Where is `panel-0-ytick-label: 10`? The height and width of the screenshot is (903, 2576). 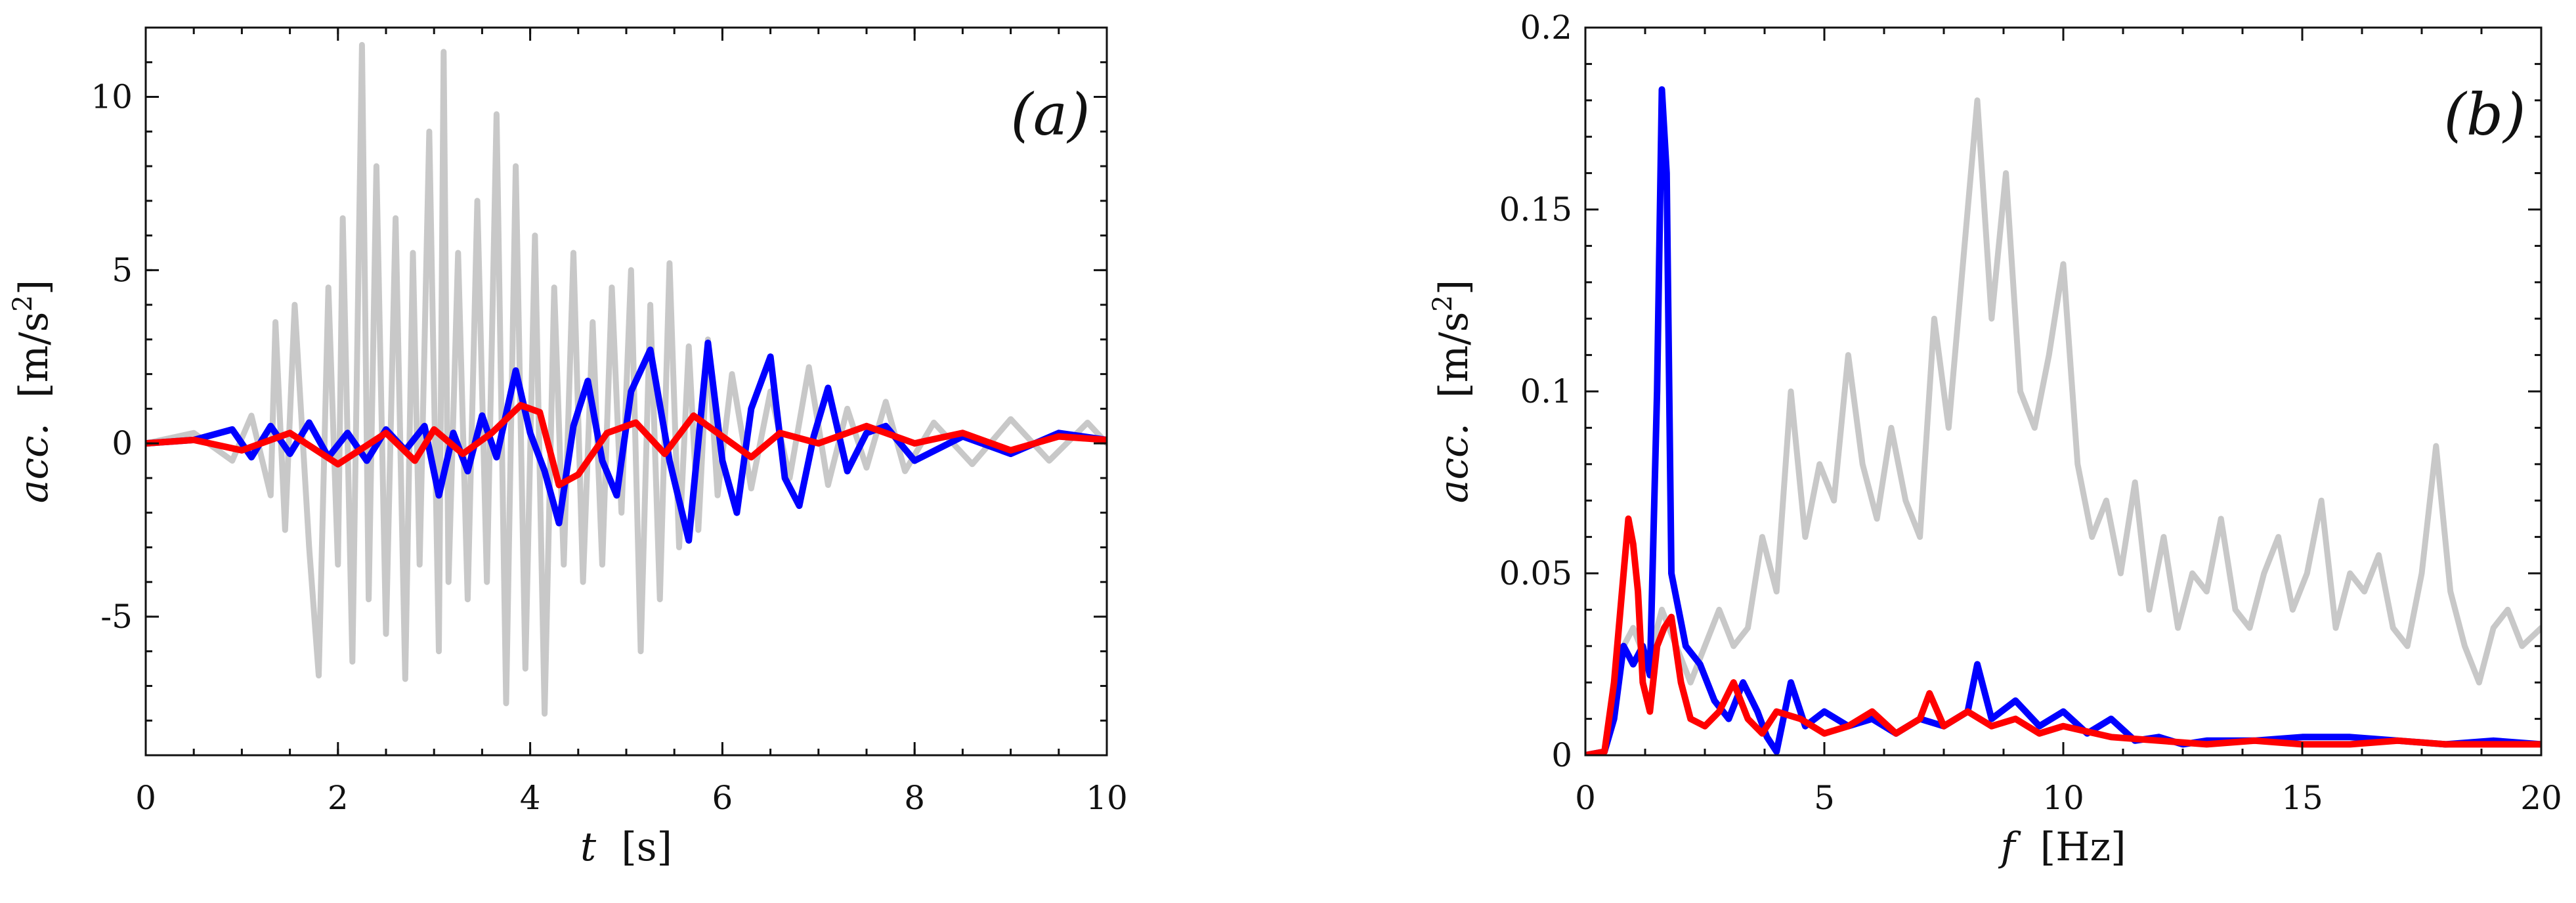 panel-0-ytick-label: 10 is located at coordinates (112, 97).